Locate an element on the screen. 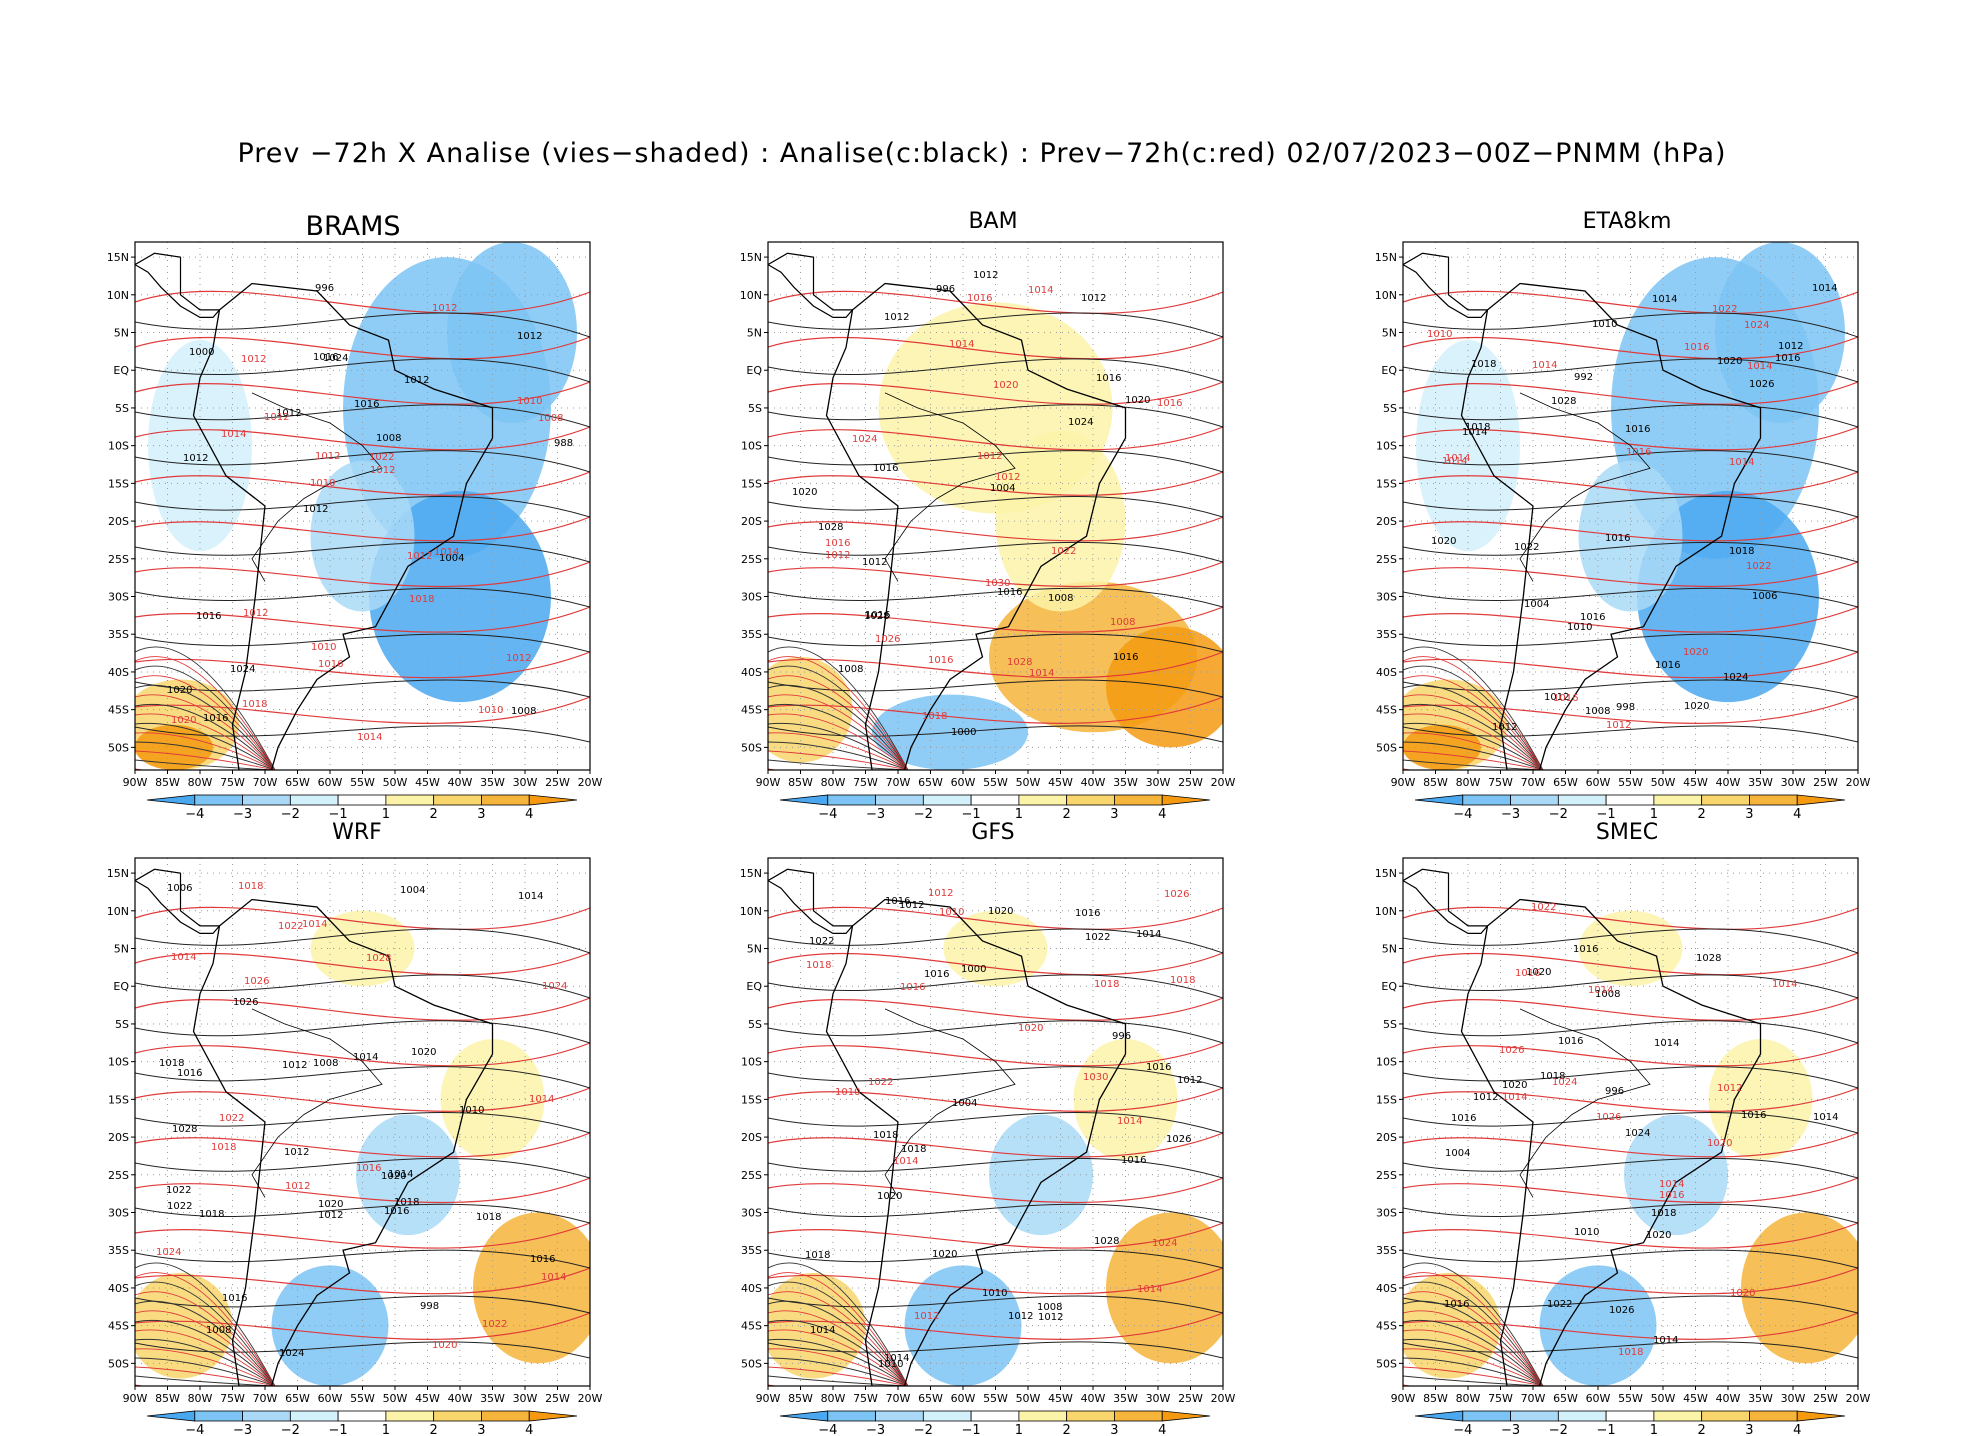  isobar-label-red: 1020 is located at coordinates (1742, 1293).